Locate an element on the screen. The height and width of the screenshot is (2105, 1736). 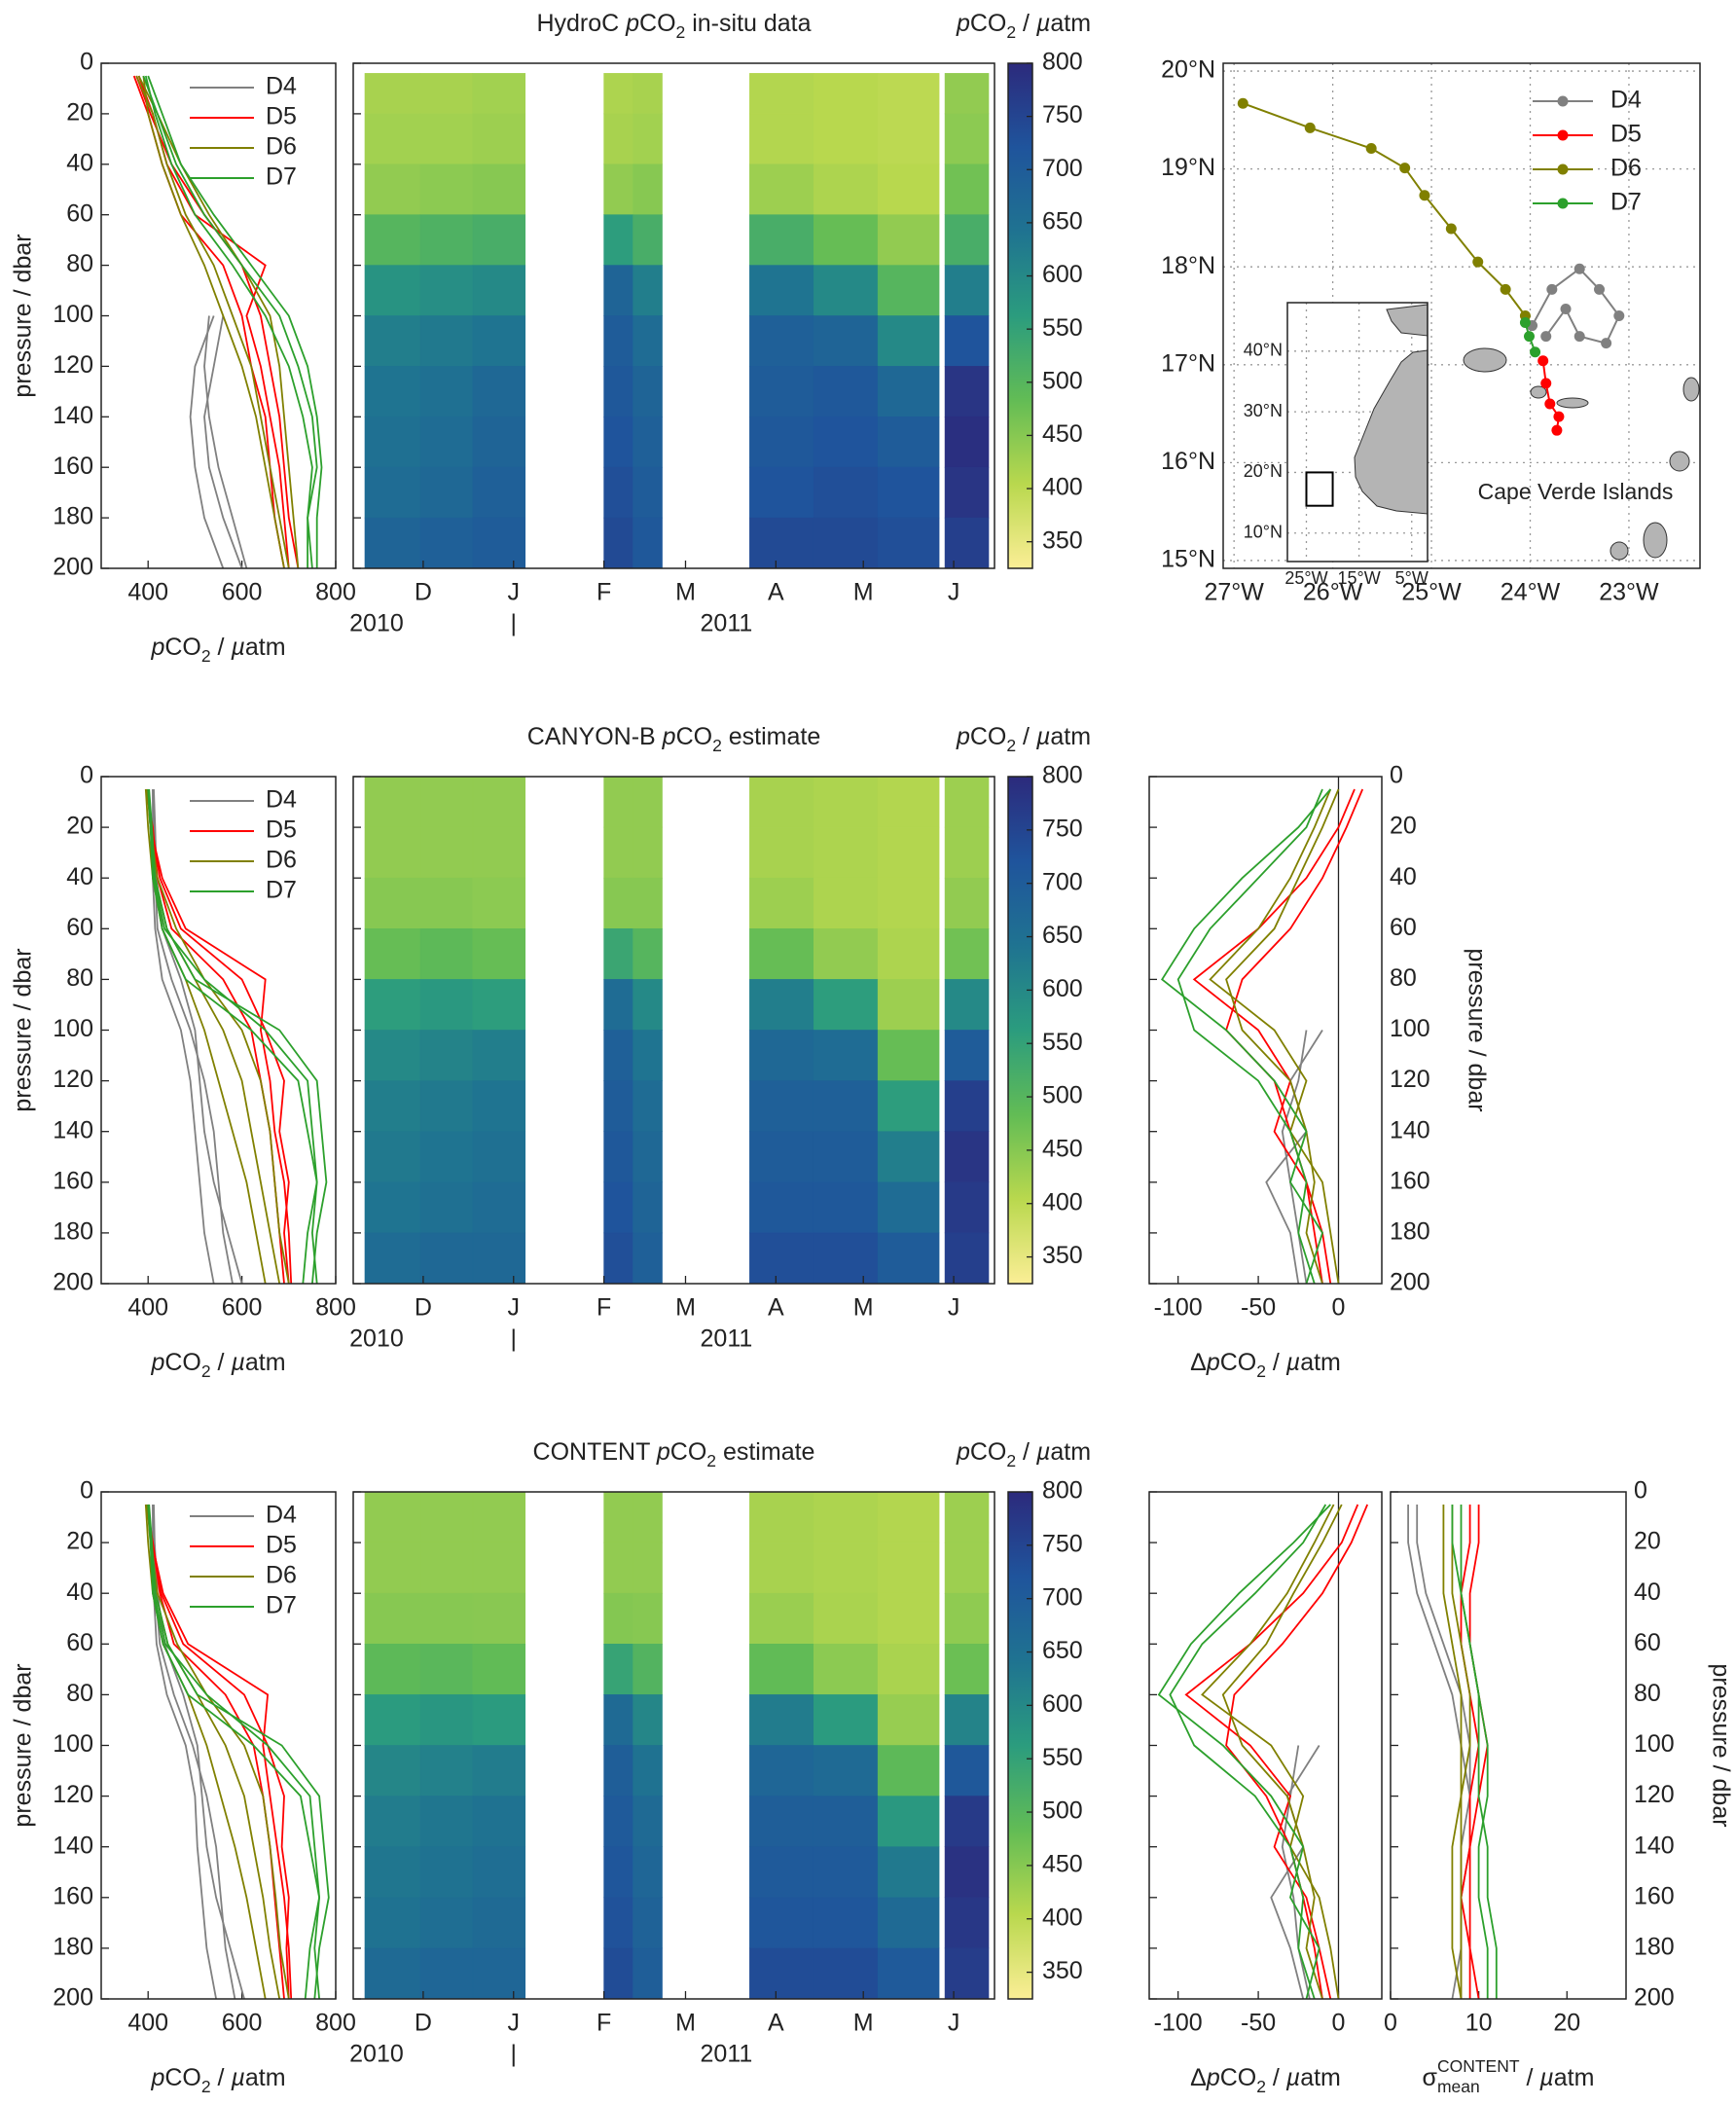
x-tick-label: D is located at coordinates (424, 1308).